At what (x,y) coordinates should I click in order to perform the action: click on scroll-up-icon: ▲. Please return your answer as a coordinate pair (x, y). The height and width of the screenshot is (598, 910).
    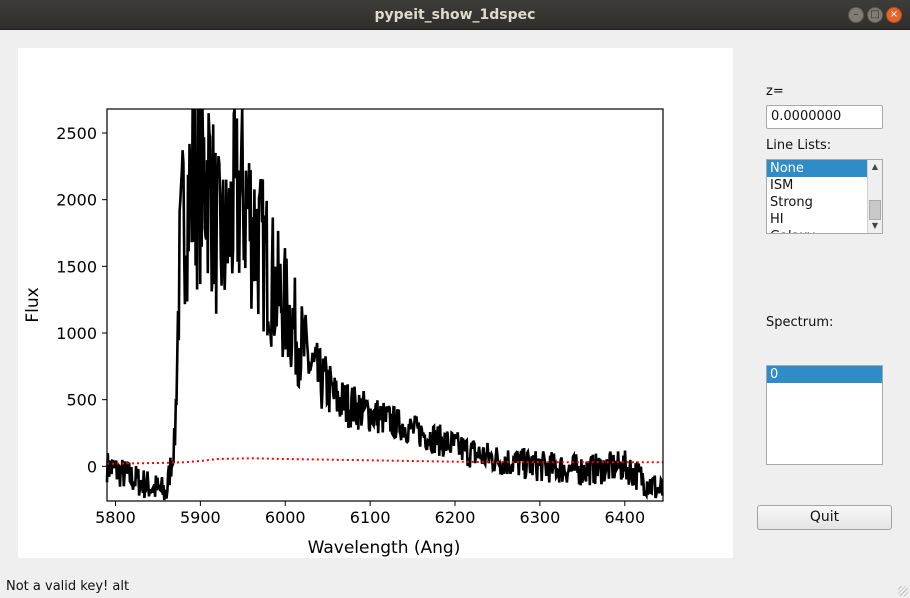
    Looking at the image, I should click on (875, 166).